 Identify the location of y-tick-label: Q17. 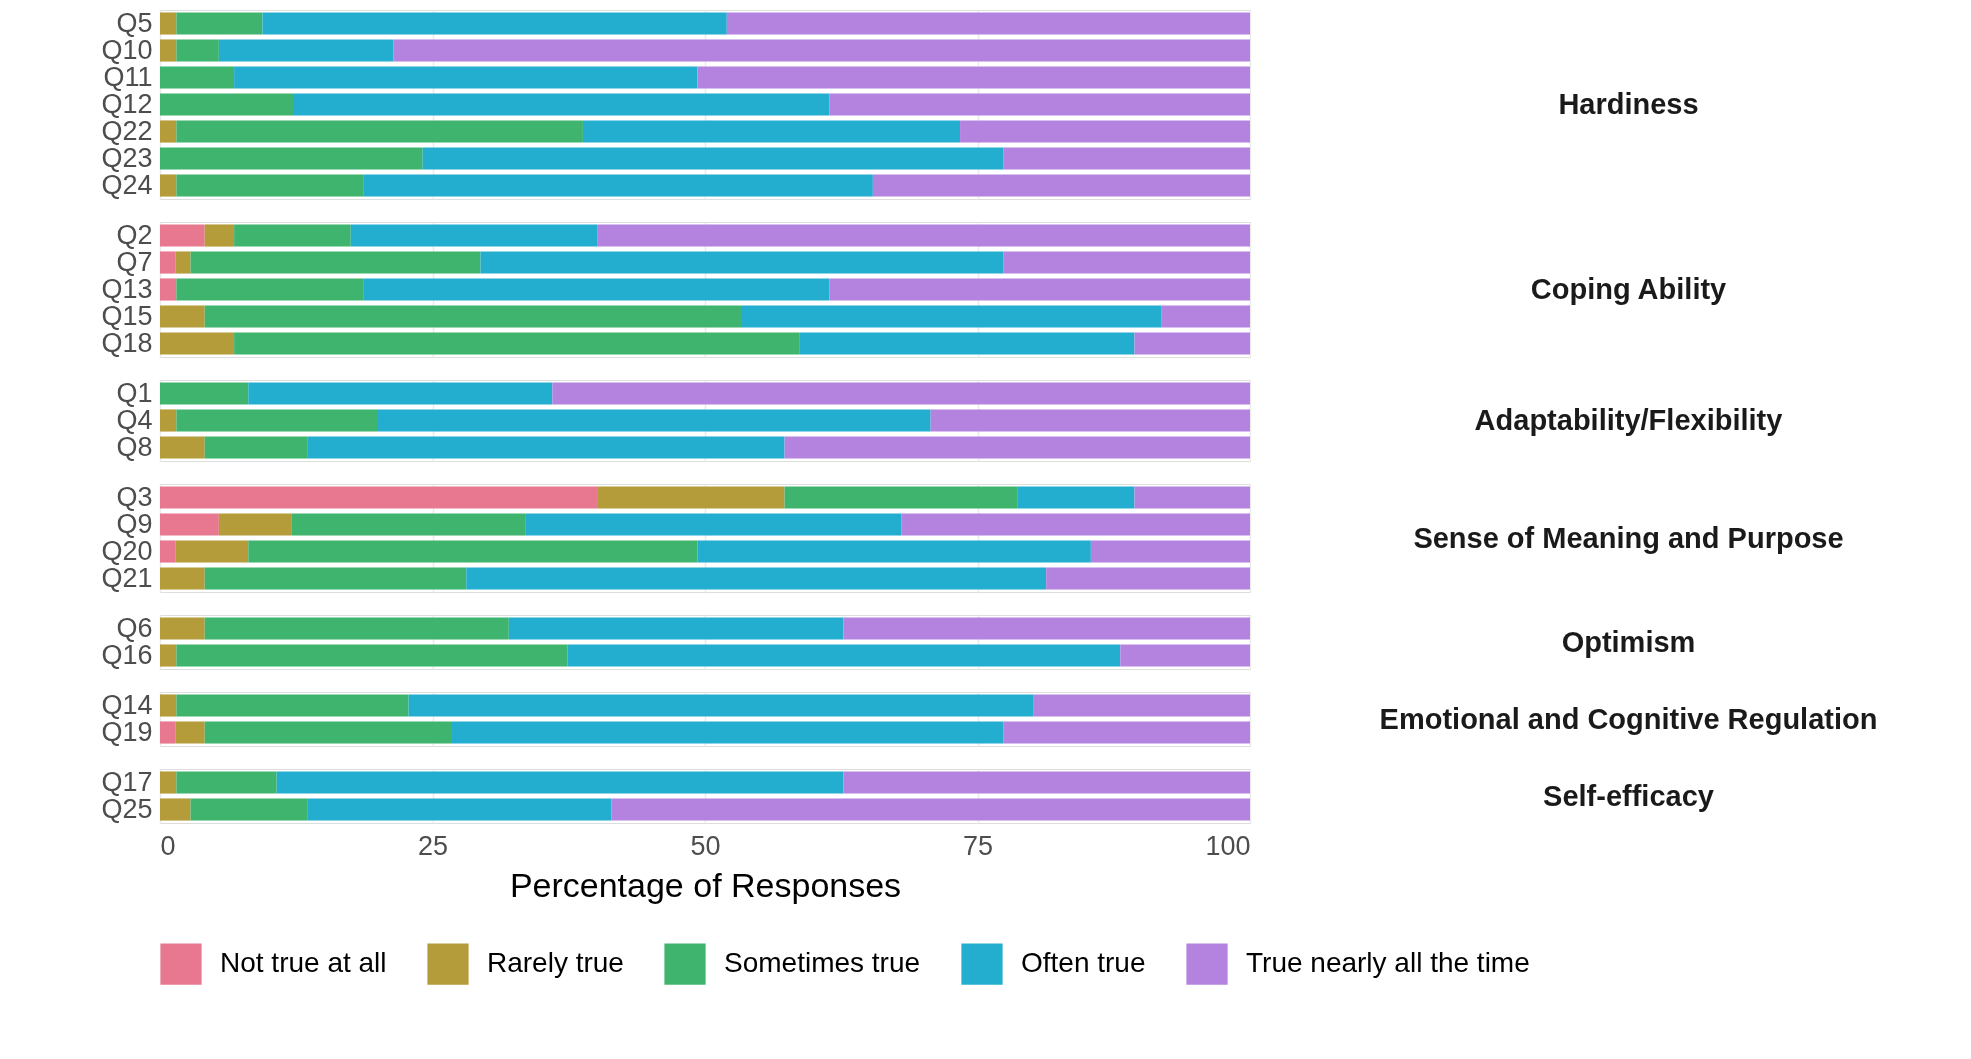
(127, 781).